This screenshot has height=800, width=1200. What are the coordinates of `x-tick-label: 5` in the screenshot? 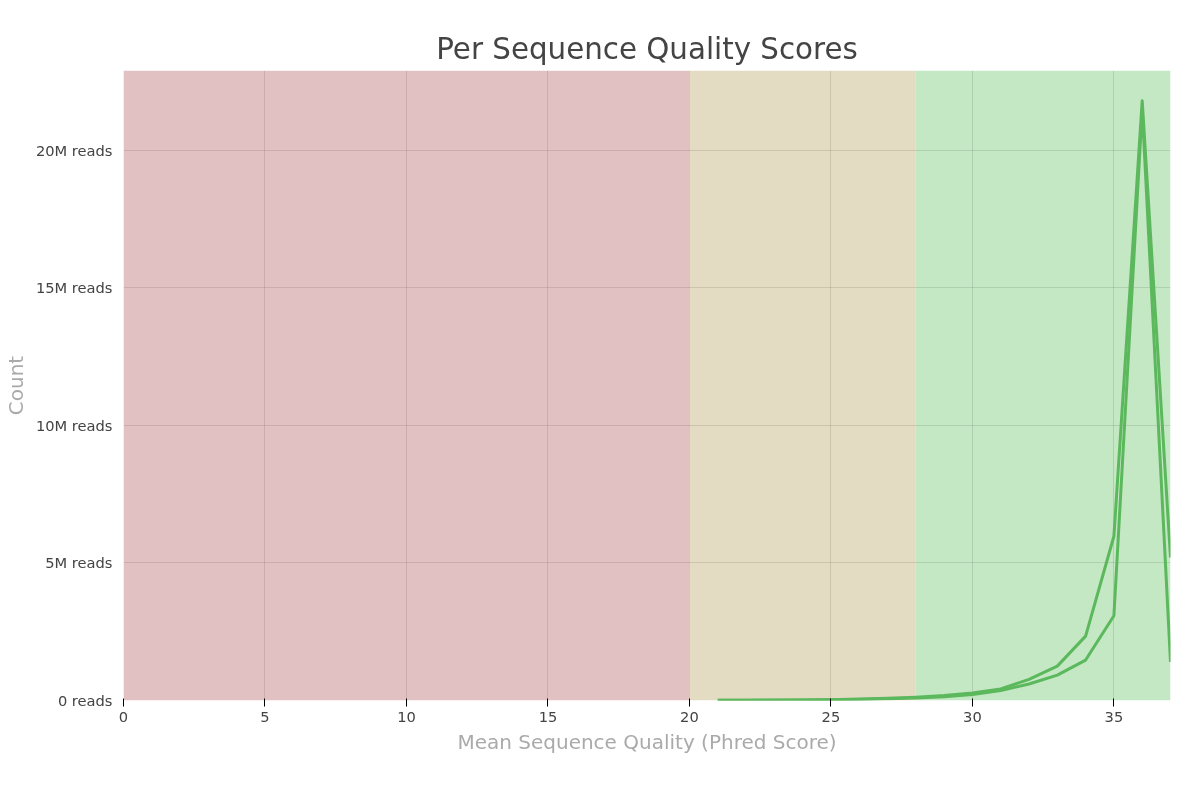 It's located at (265, 716).